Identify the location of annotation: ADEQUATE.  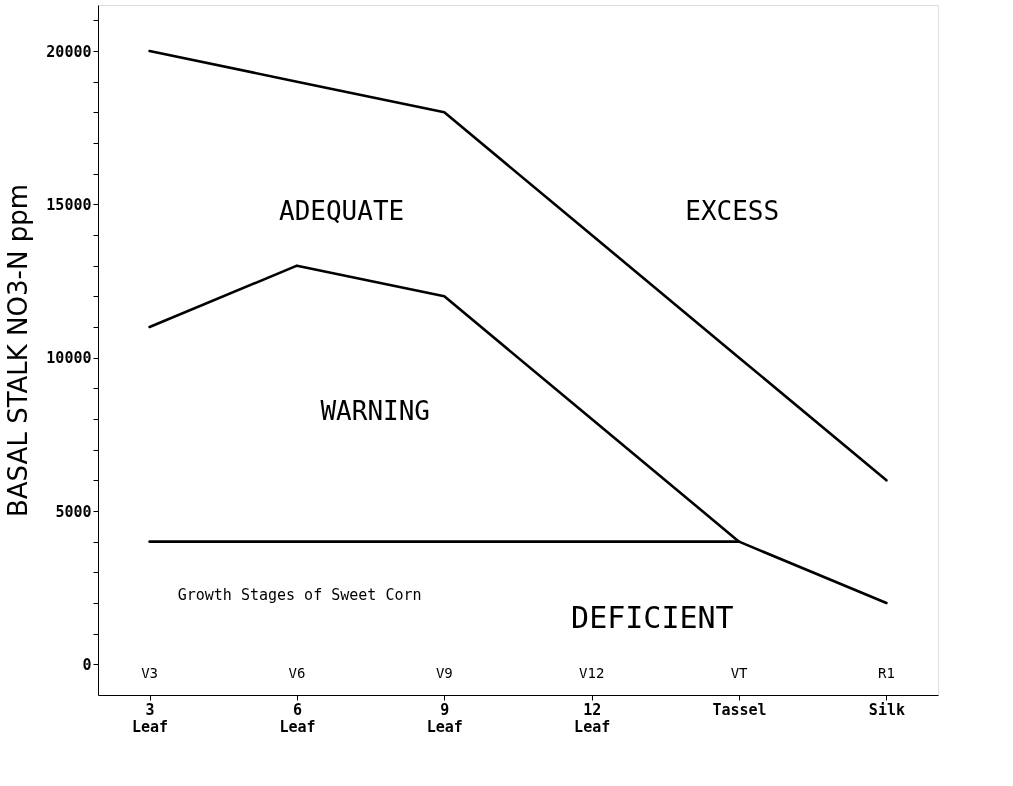
(341, 211).